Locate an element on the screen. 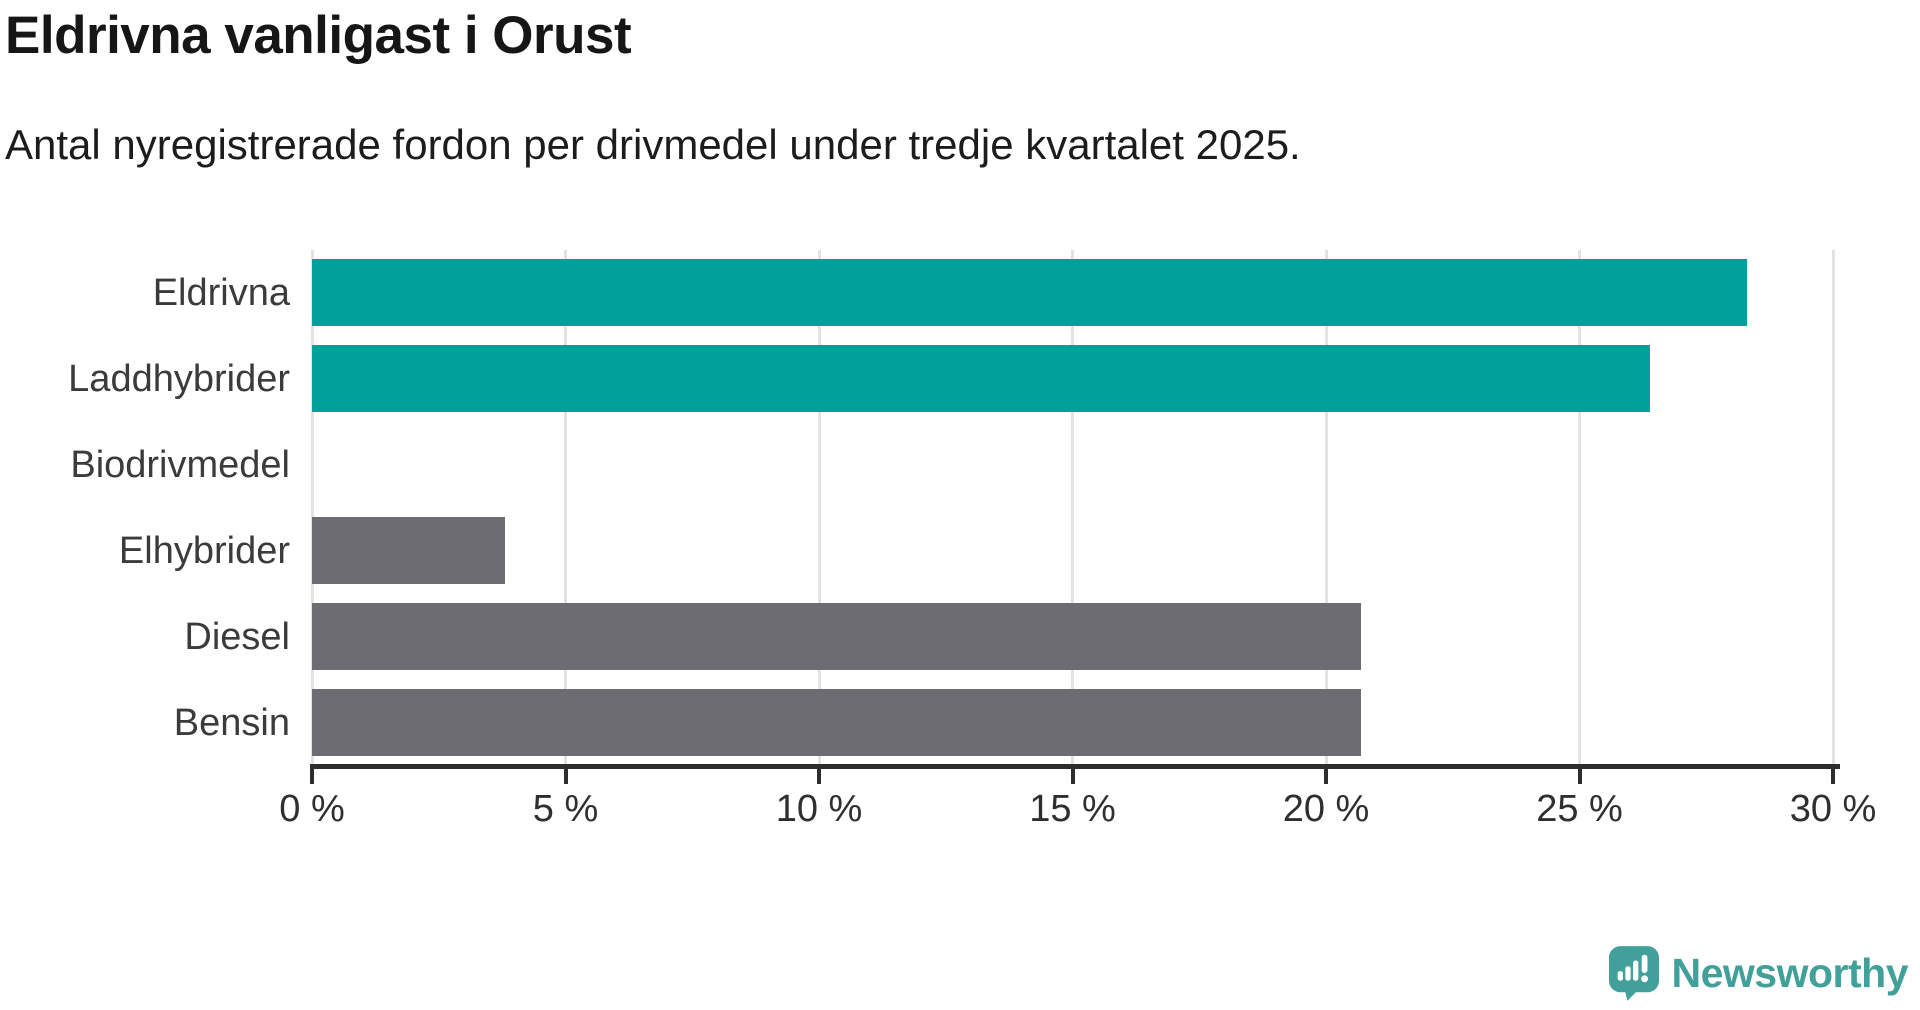 The height and width of the screenshot is (1010, 1920). axis-tick-label: 25 % is located at coordinates (1579, 809).